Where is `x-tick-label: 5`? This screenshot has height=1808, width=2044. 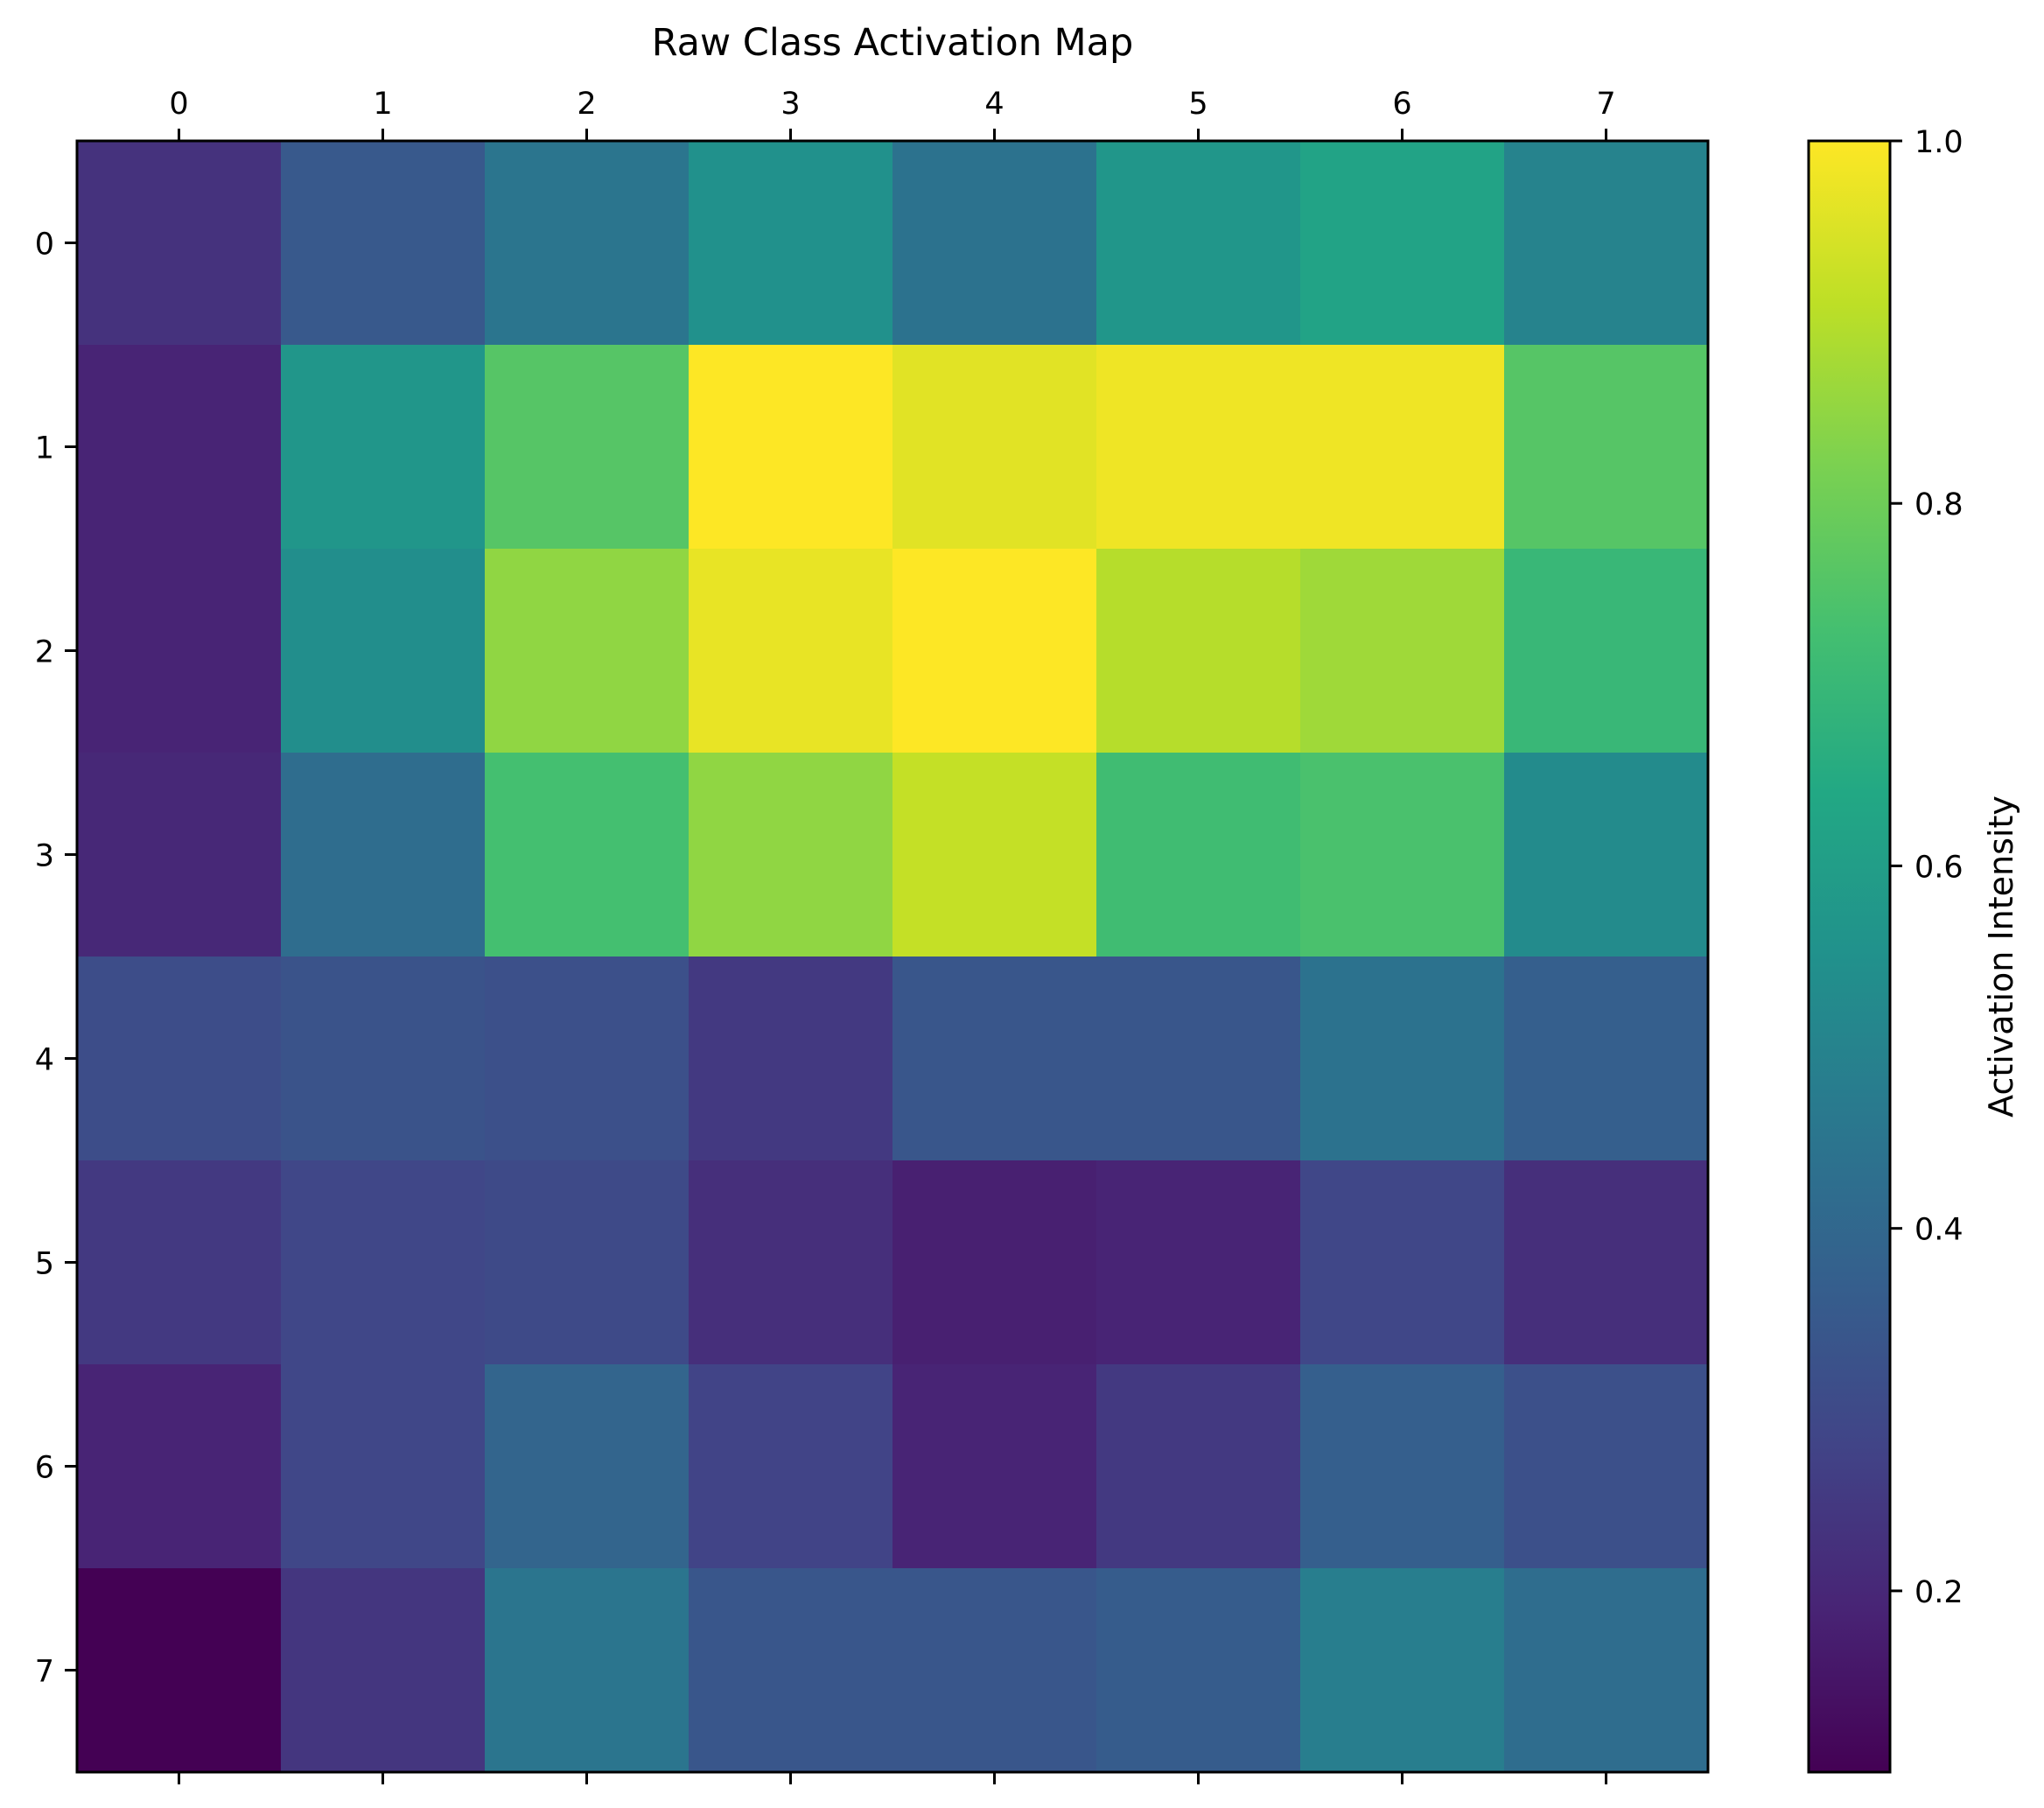
x-tick-label: 5 is located at coordinates (1198, 105).